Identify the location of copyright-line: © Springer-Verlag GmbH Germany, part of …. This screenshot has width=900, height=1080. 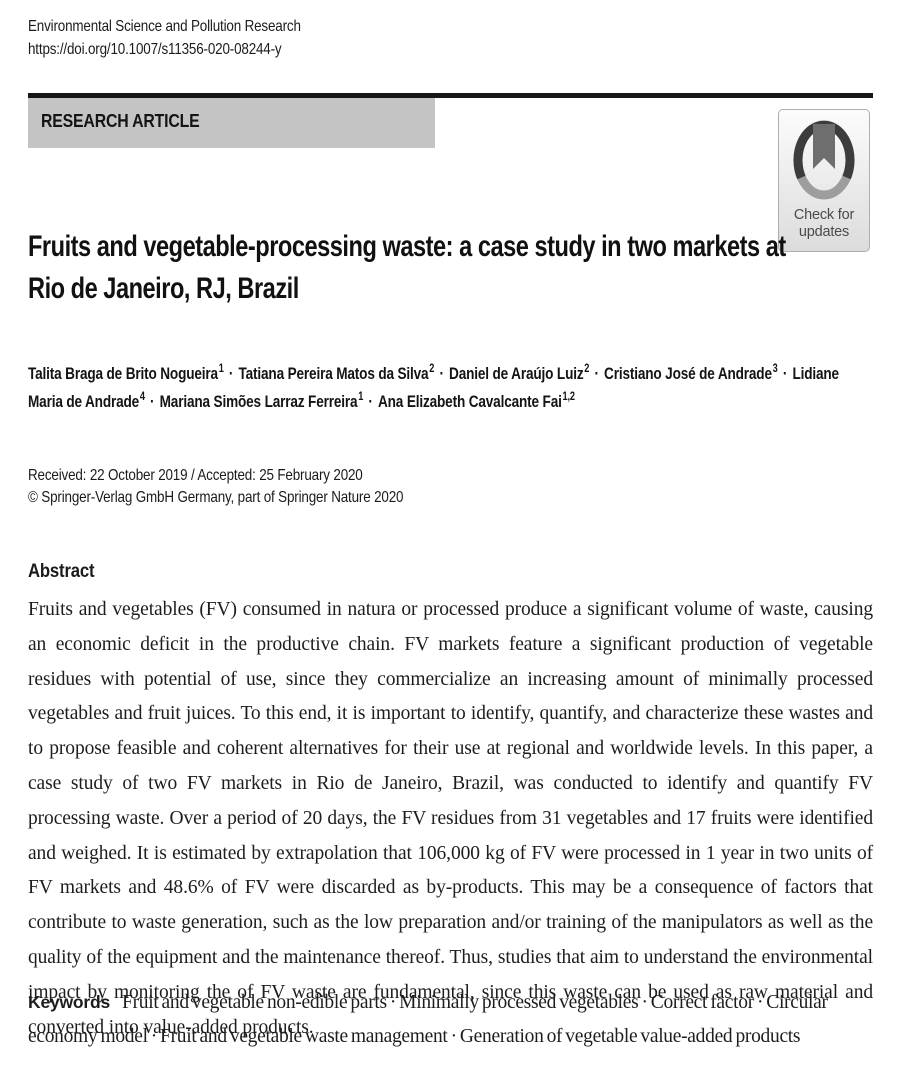
(216, 497).